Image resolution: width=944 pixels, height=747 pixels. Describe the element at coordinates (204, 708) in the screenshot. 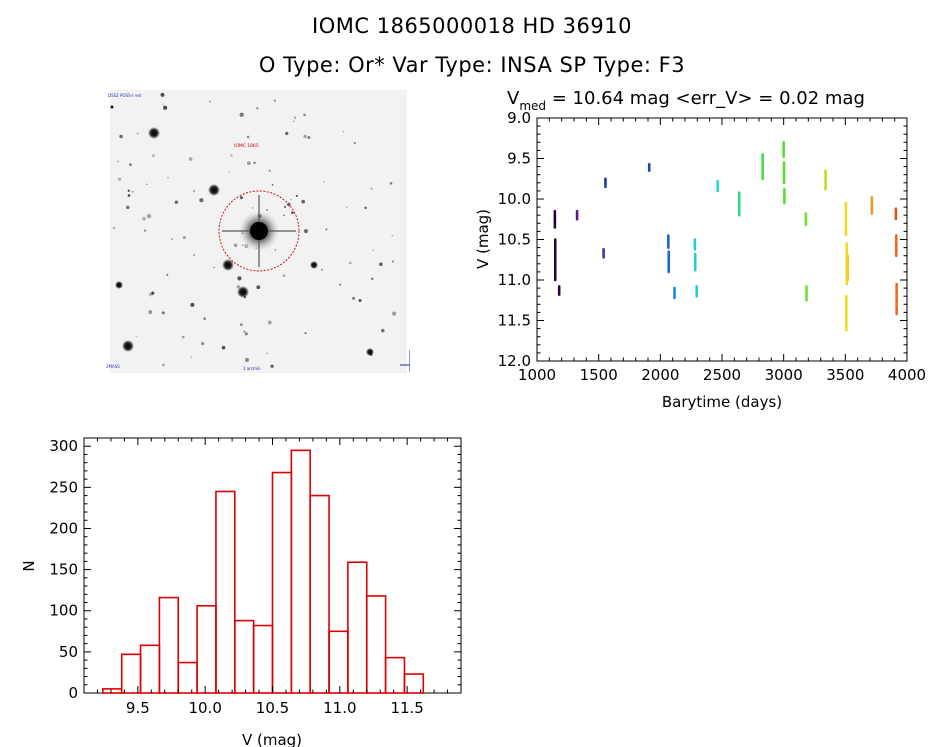

I see `hist-xtick-label: 10.0` at that location.